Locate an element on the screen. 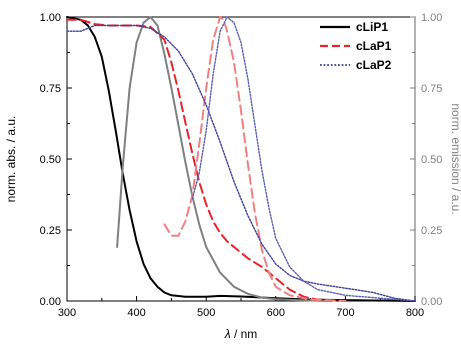 The image size is (461, 346). legend-label-clap1: cLaP1 is located at coordinates (374, 46).